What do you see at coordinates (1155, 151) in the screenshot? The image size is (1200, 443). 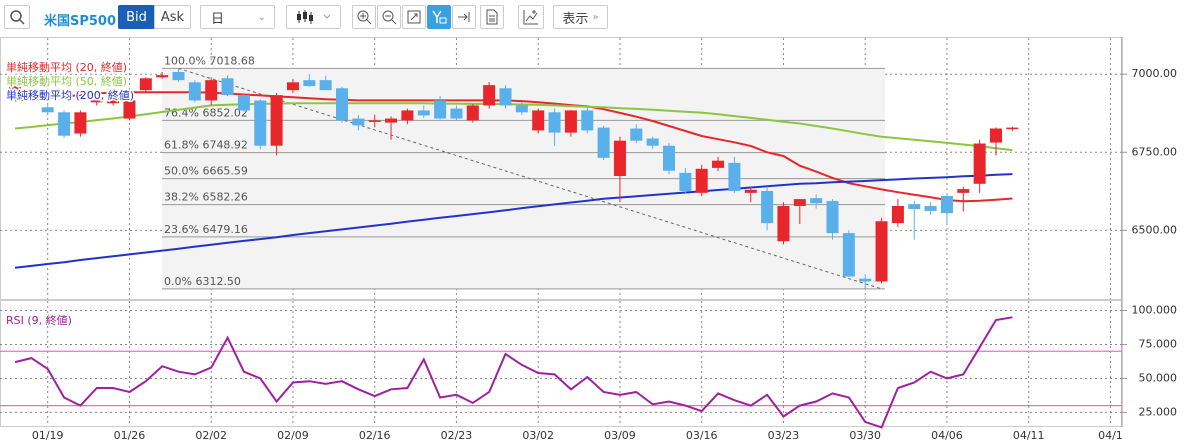 I see `y-tick-label: 6750.00` at bounding box center [1155, 151].